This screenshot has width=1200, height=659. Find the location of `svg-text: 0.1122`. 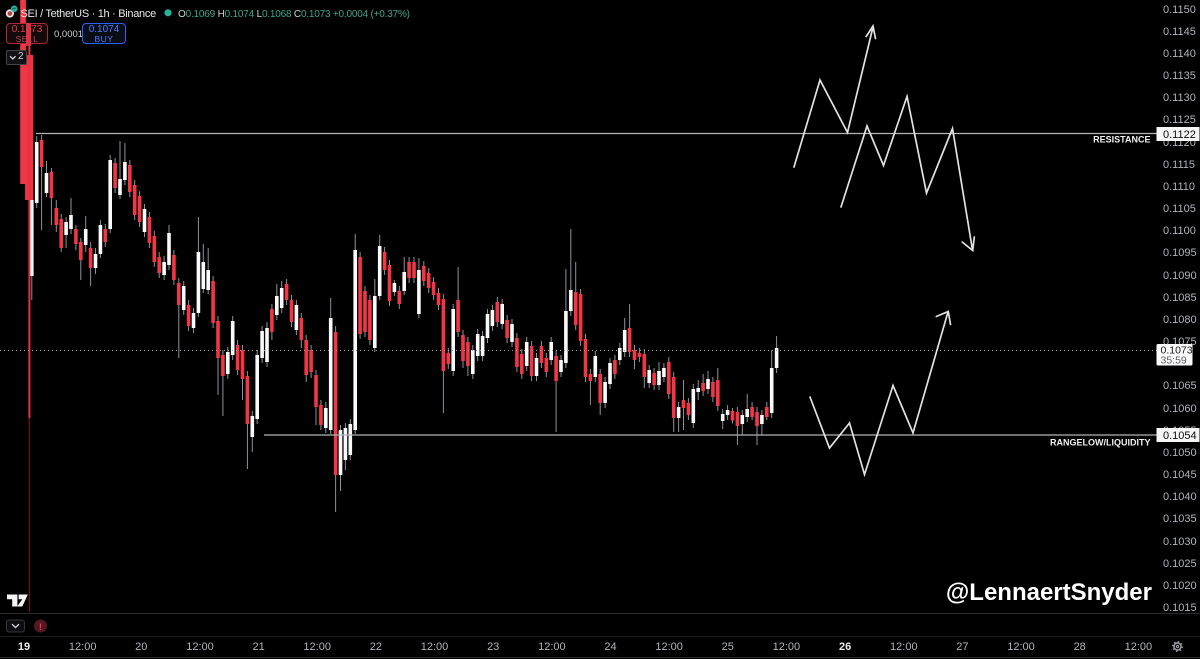

svg-text: 0.1122 is located at coordinates (1179, 135).